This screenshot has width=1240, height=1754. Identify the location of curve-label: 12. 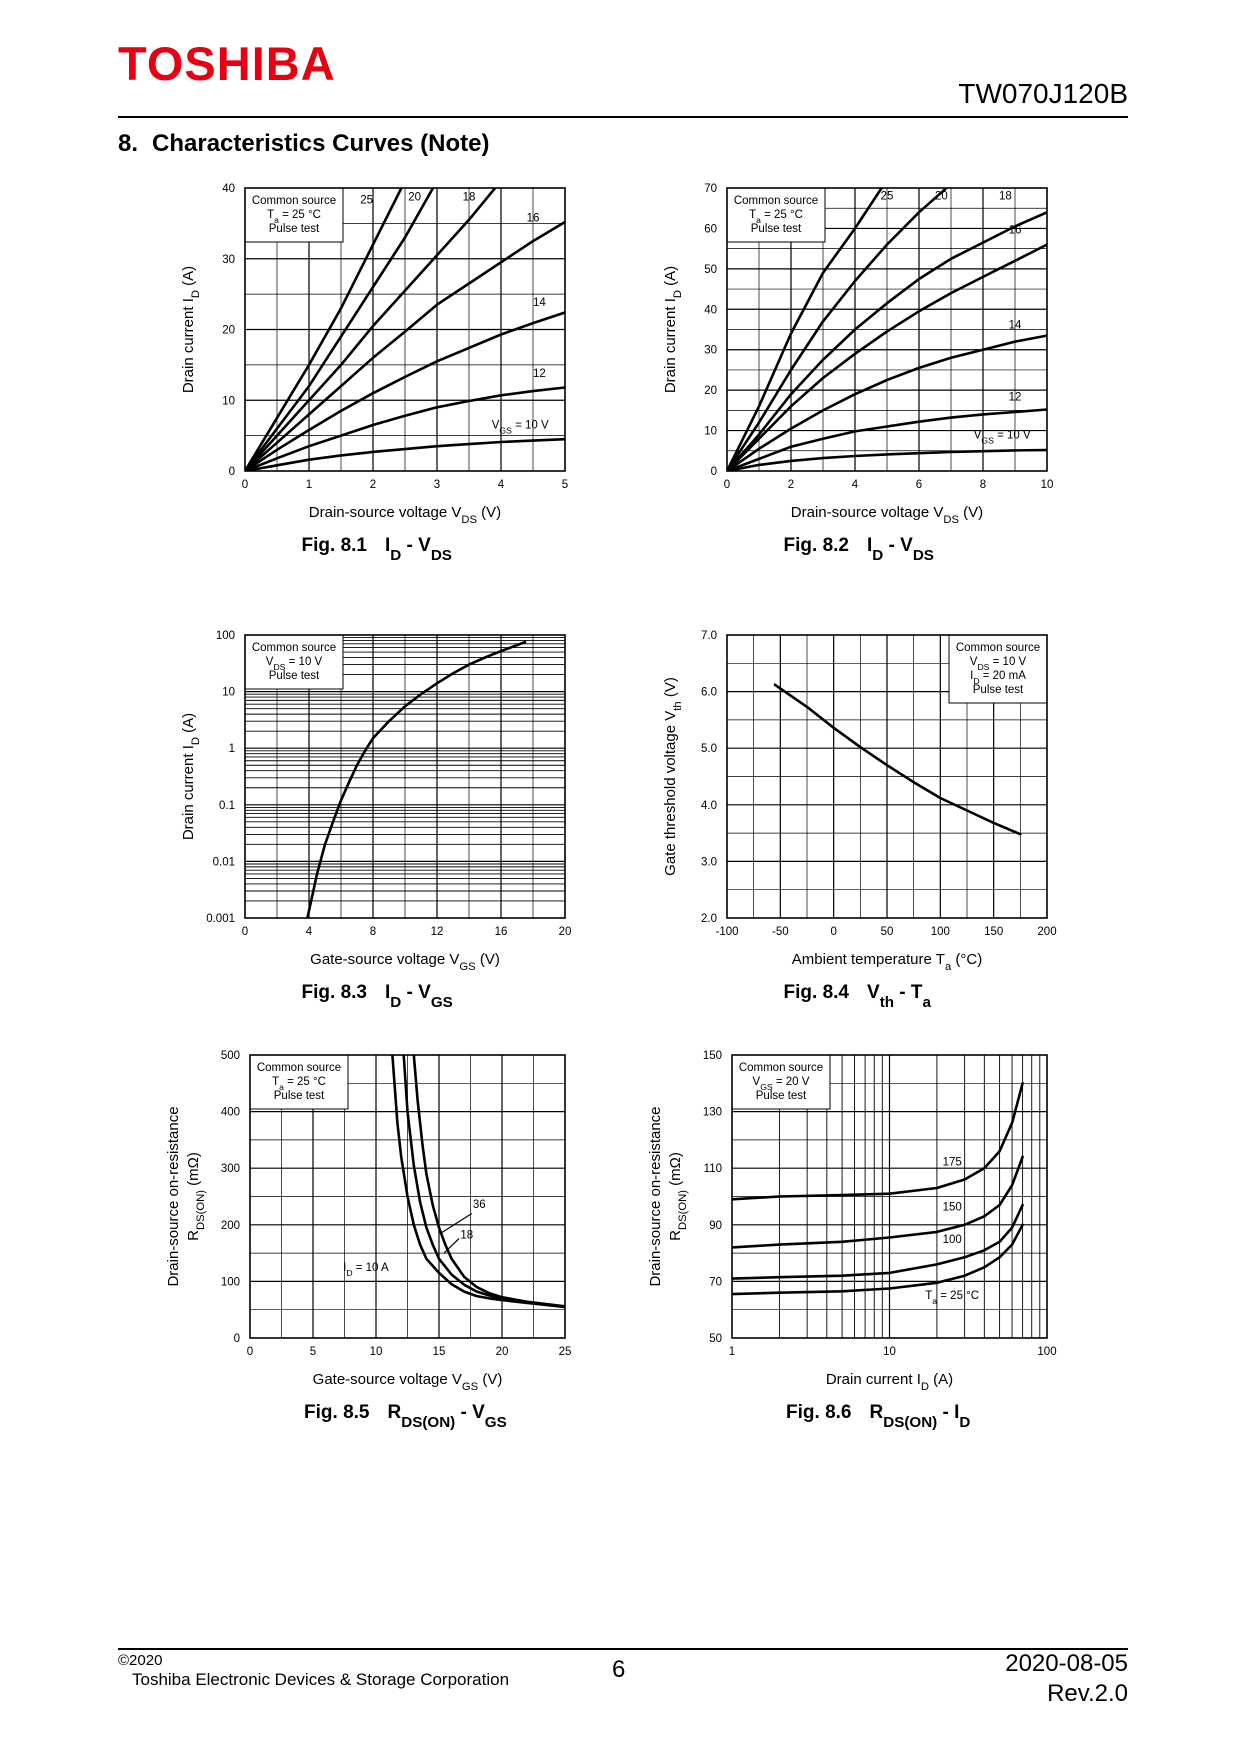
(1015, 397).